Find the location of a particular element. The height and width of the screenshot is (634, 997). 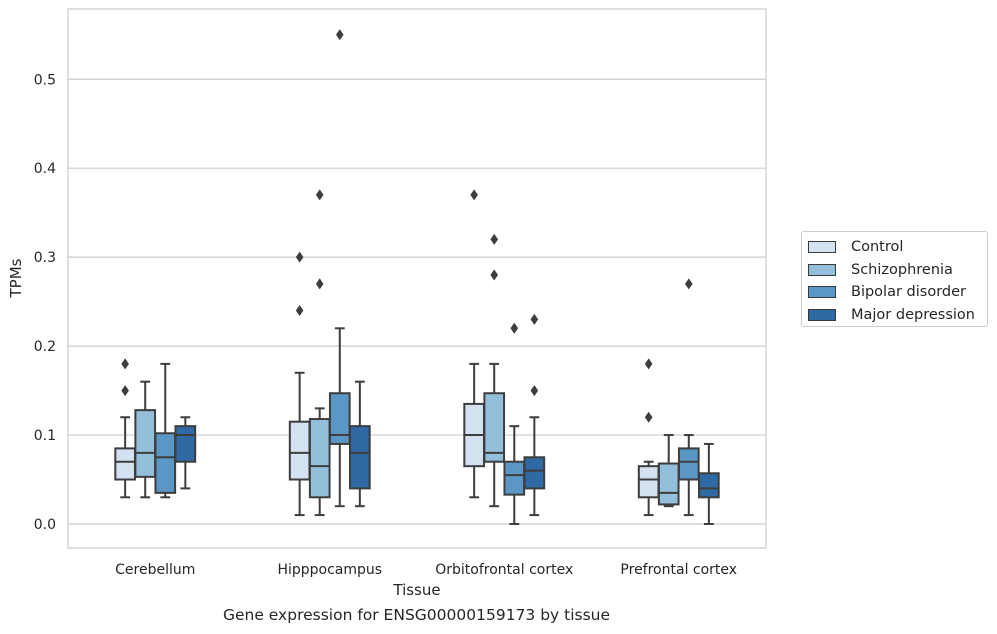

legend-label: Schizophrenia is located at coordinates (902, 269).